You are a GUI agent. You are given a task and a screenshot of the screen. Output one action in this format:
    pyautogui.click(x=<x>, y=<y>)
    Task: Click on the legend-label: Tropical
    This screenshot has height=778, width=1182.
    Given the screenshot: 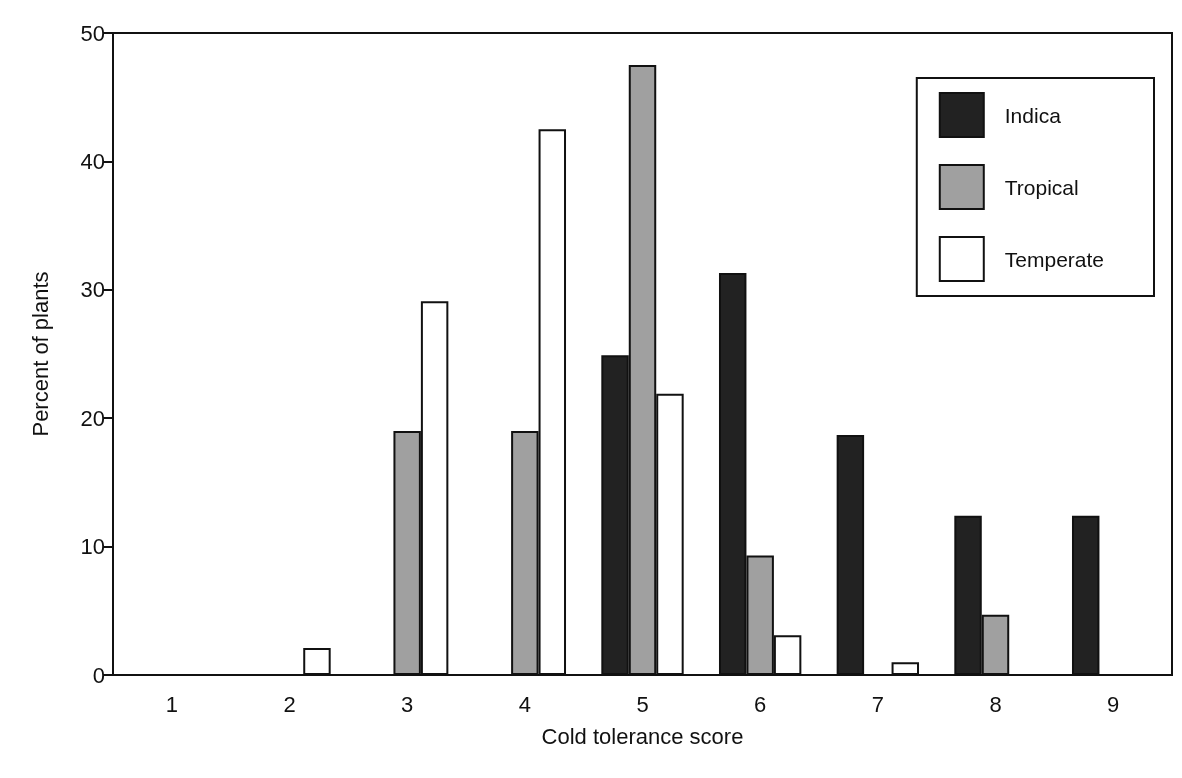 What is the action you would take?
    pyautogui.click(x=1041, y=187)
    